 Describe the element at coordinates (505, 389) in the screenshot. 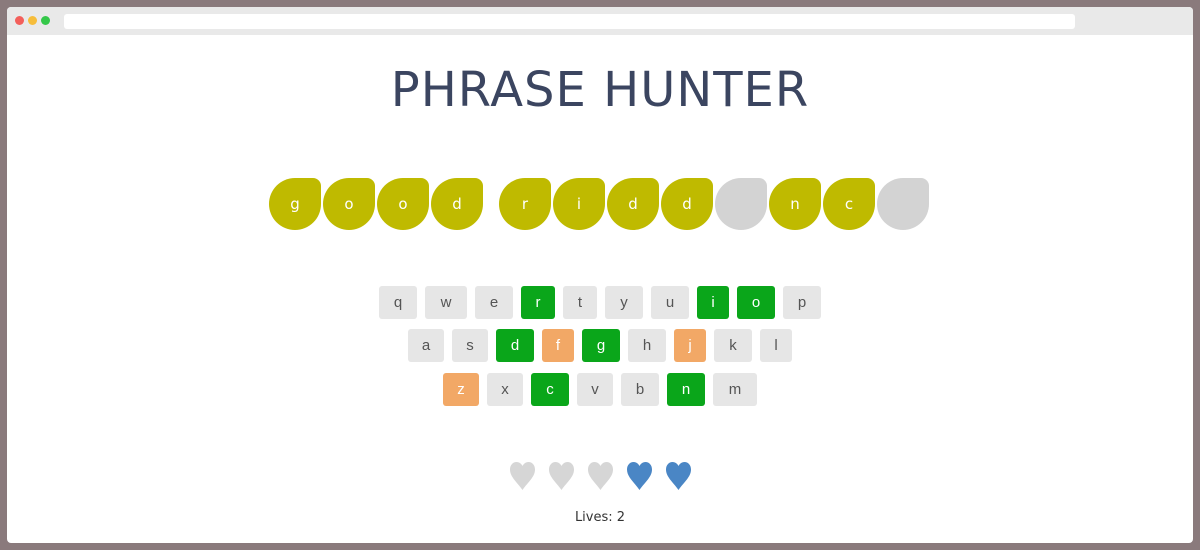

I see `key-x: x` at that location.